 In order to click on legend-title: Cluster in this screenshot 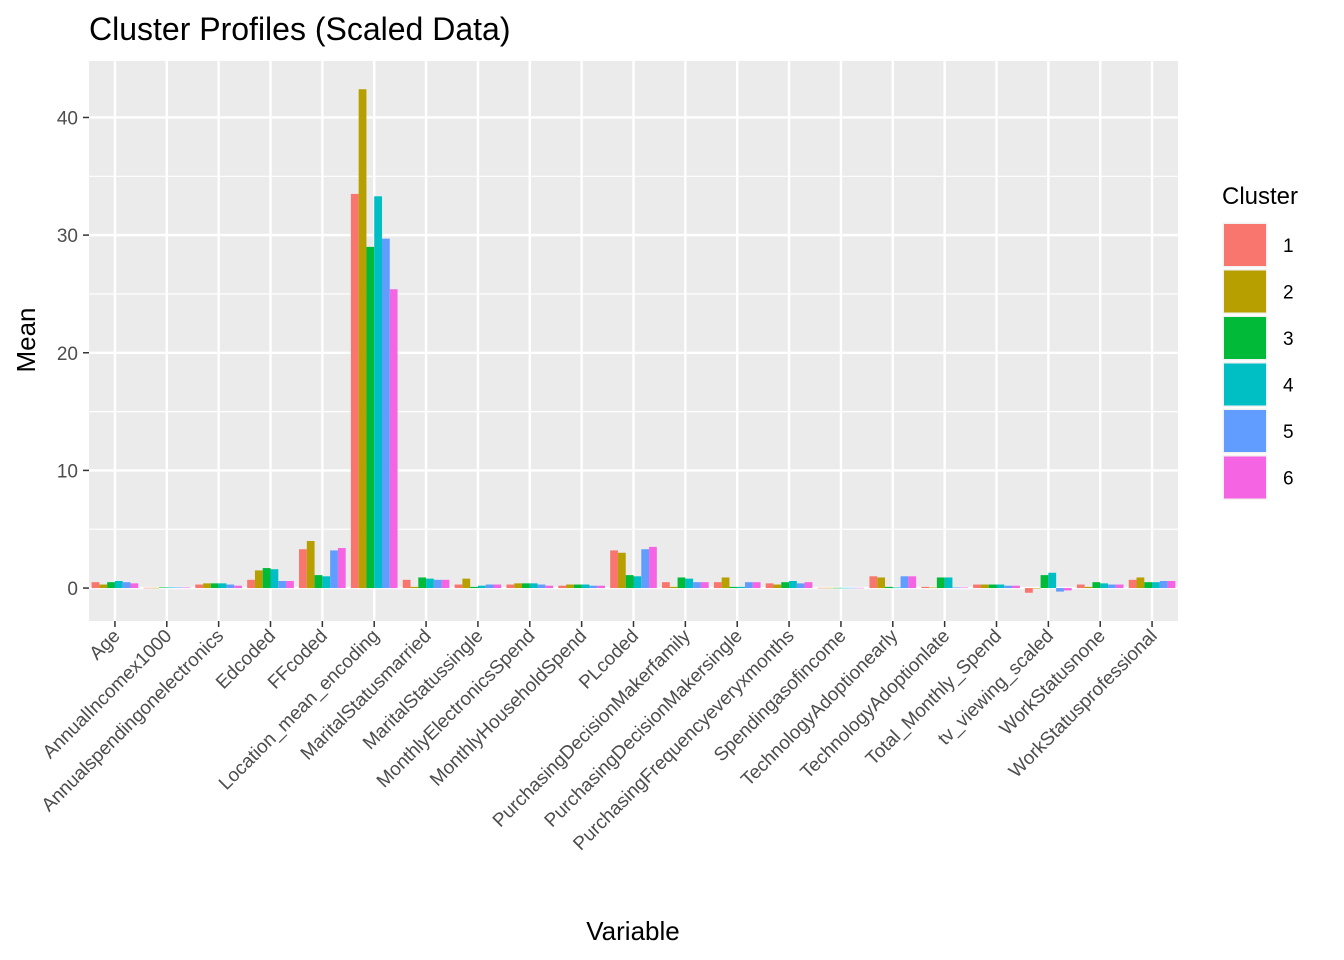, I will do `click(1260, 196)`.